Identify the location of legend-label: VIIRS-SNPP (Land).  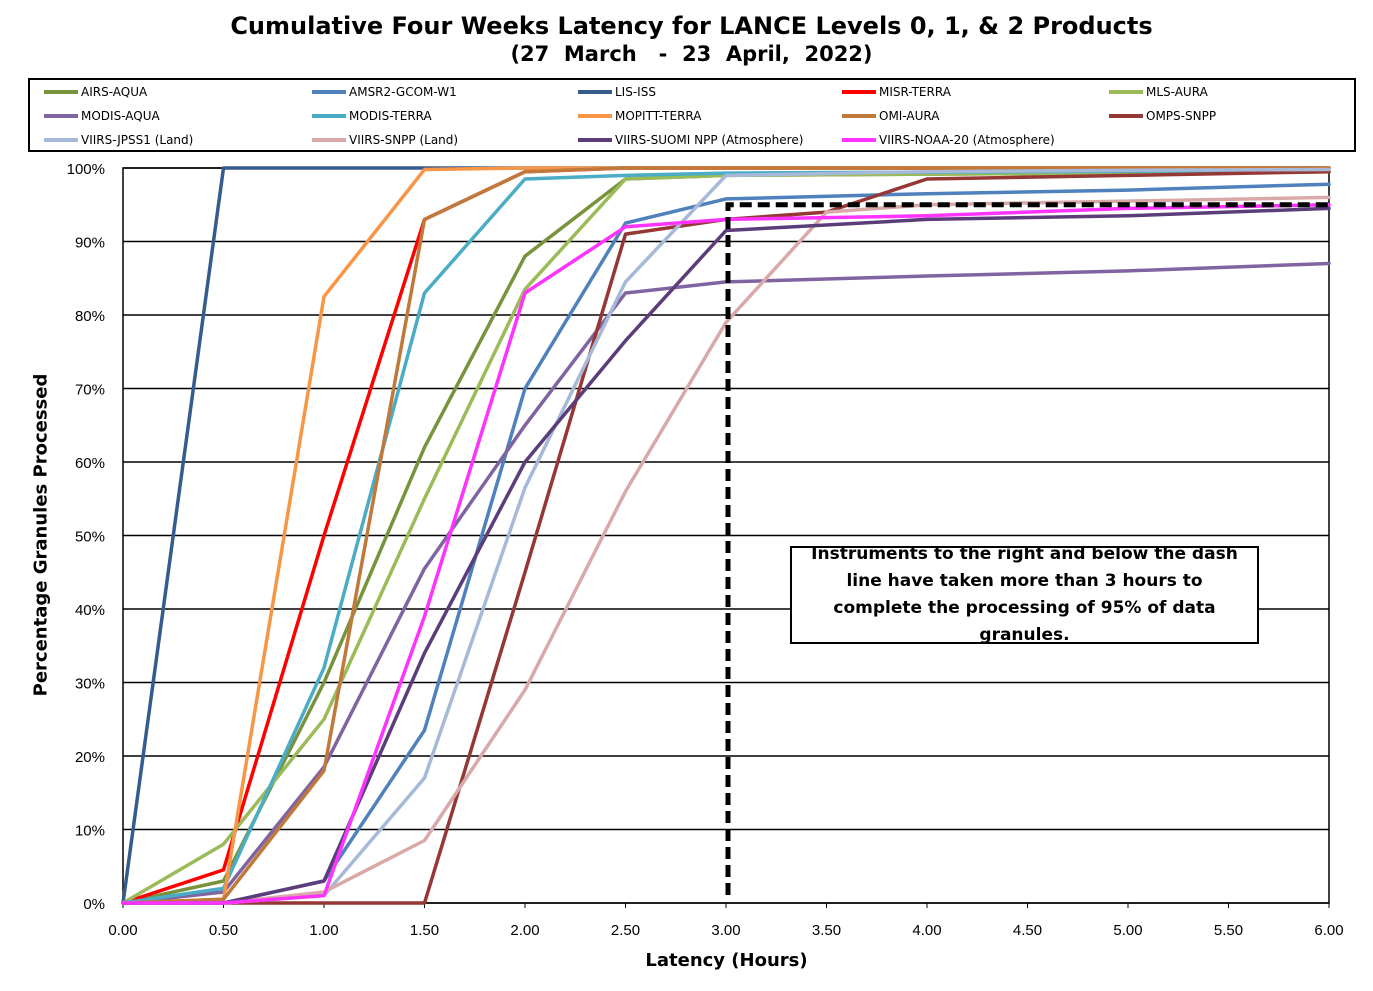
(404, 140).